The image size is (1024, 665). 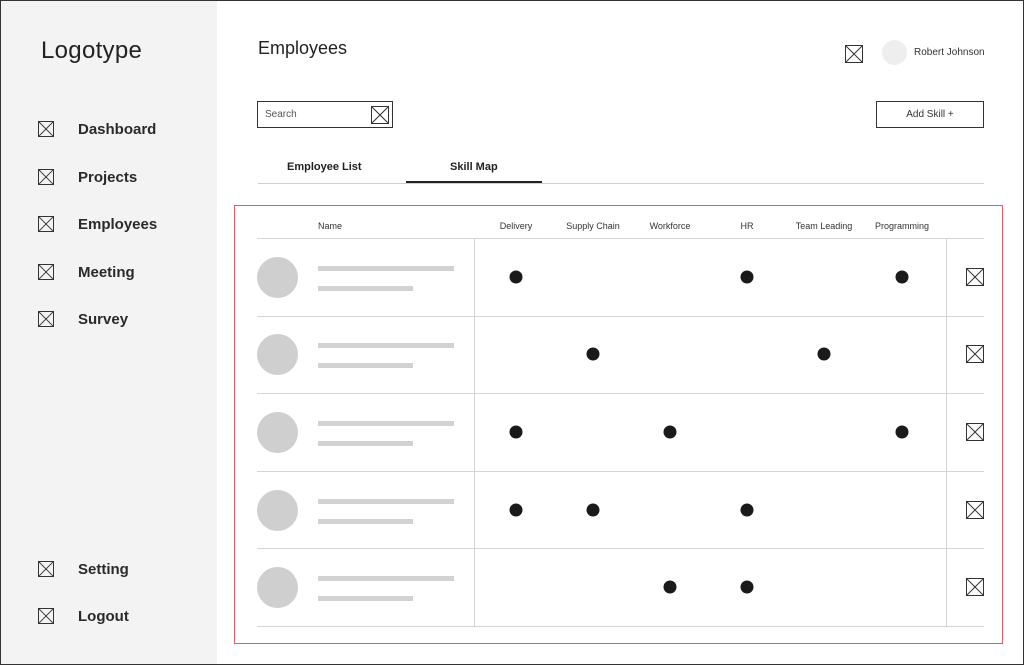 What do you see at coordinates (949, 52) in the screenshot?
I see `user-name: Robert Johnson` at bounding box center [949, 52].